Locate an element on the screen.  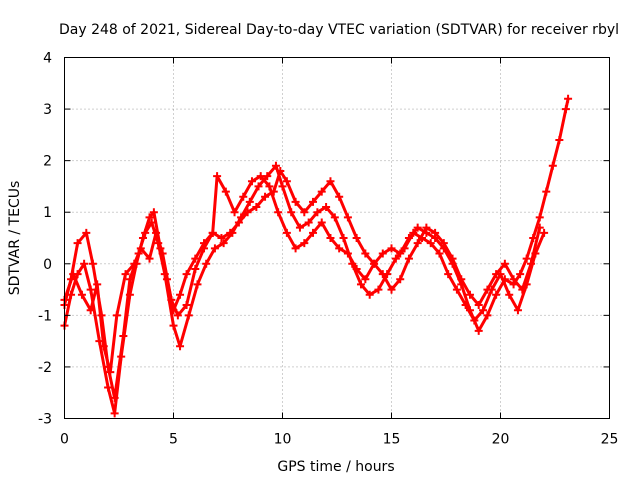
x-axis-label: GPS time / hours is located at coordinates (335, 467).